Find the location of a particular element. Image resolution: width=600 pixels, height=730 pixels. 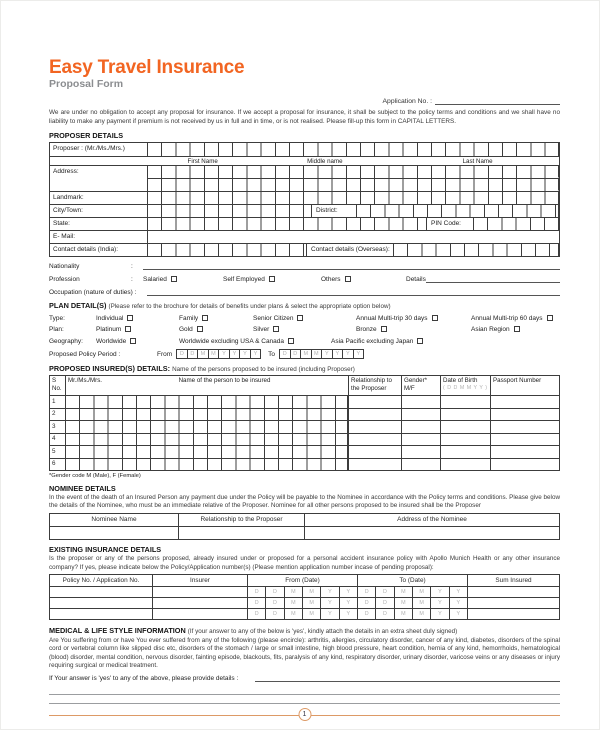

worldwide-checkbox is located at coordinates (133, 340).